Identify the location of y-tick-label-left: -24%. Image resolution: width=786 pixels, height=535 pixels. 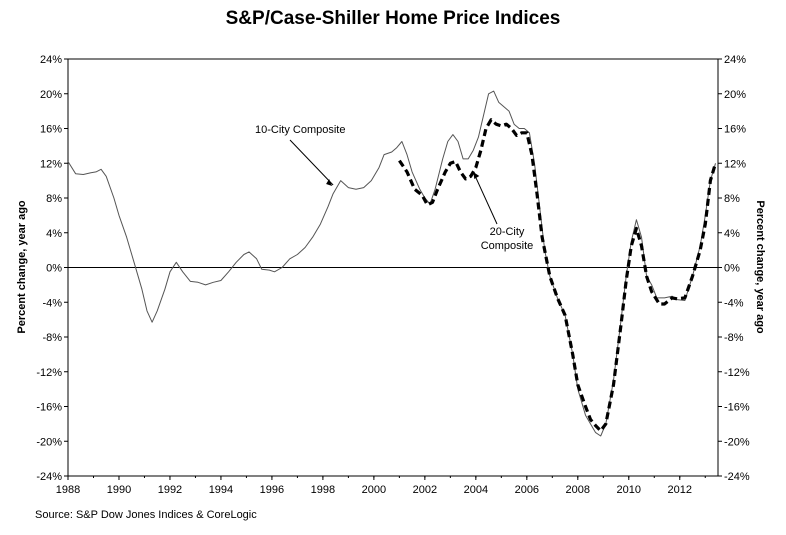
(49, 477).